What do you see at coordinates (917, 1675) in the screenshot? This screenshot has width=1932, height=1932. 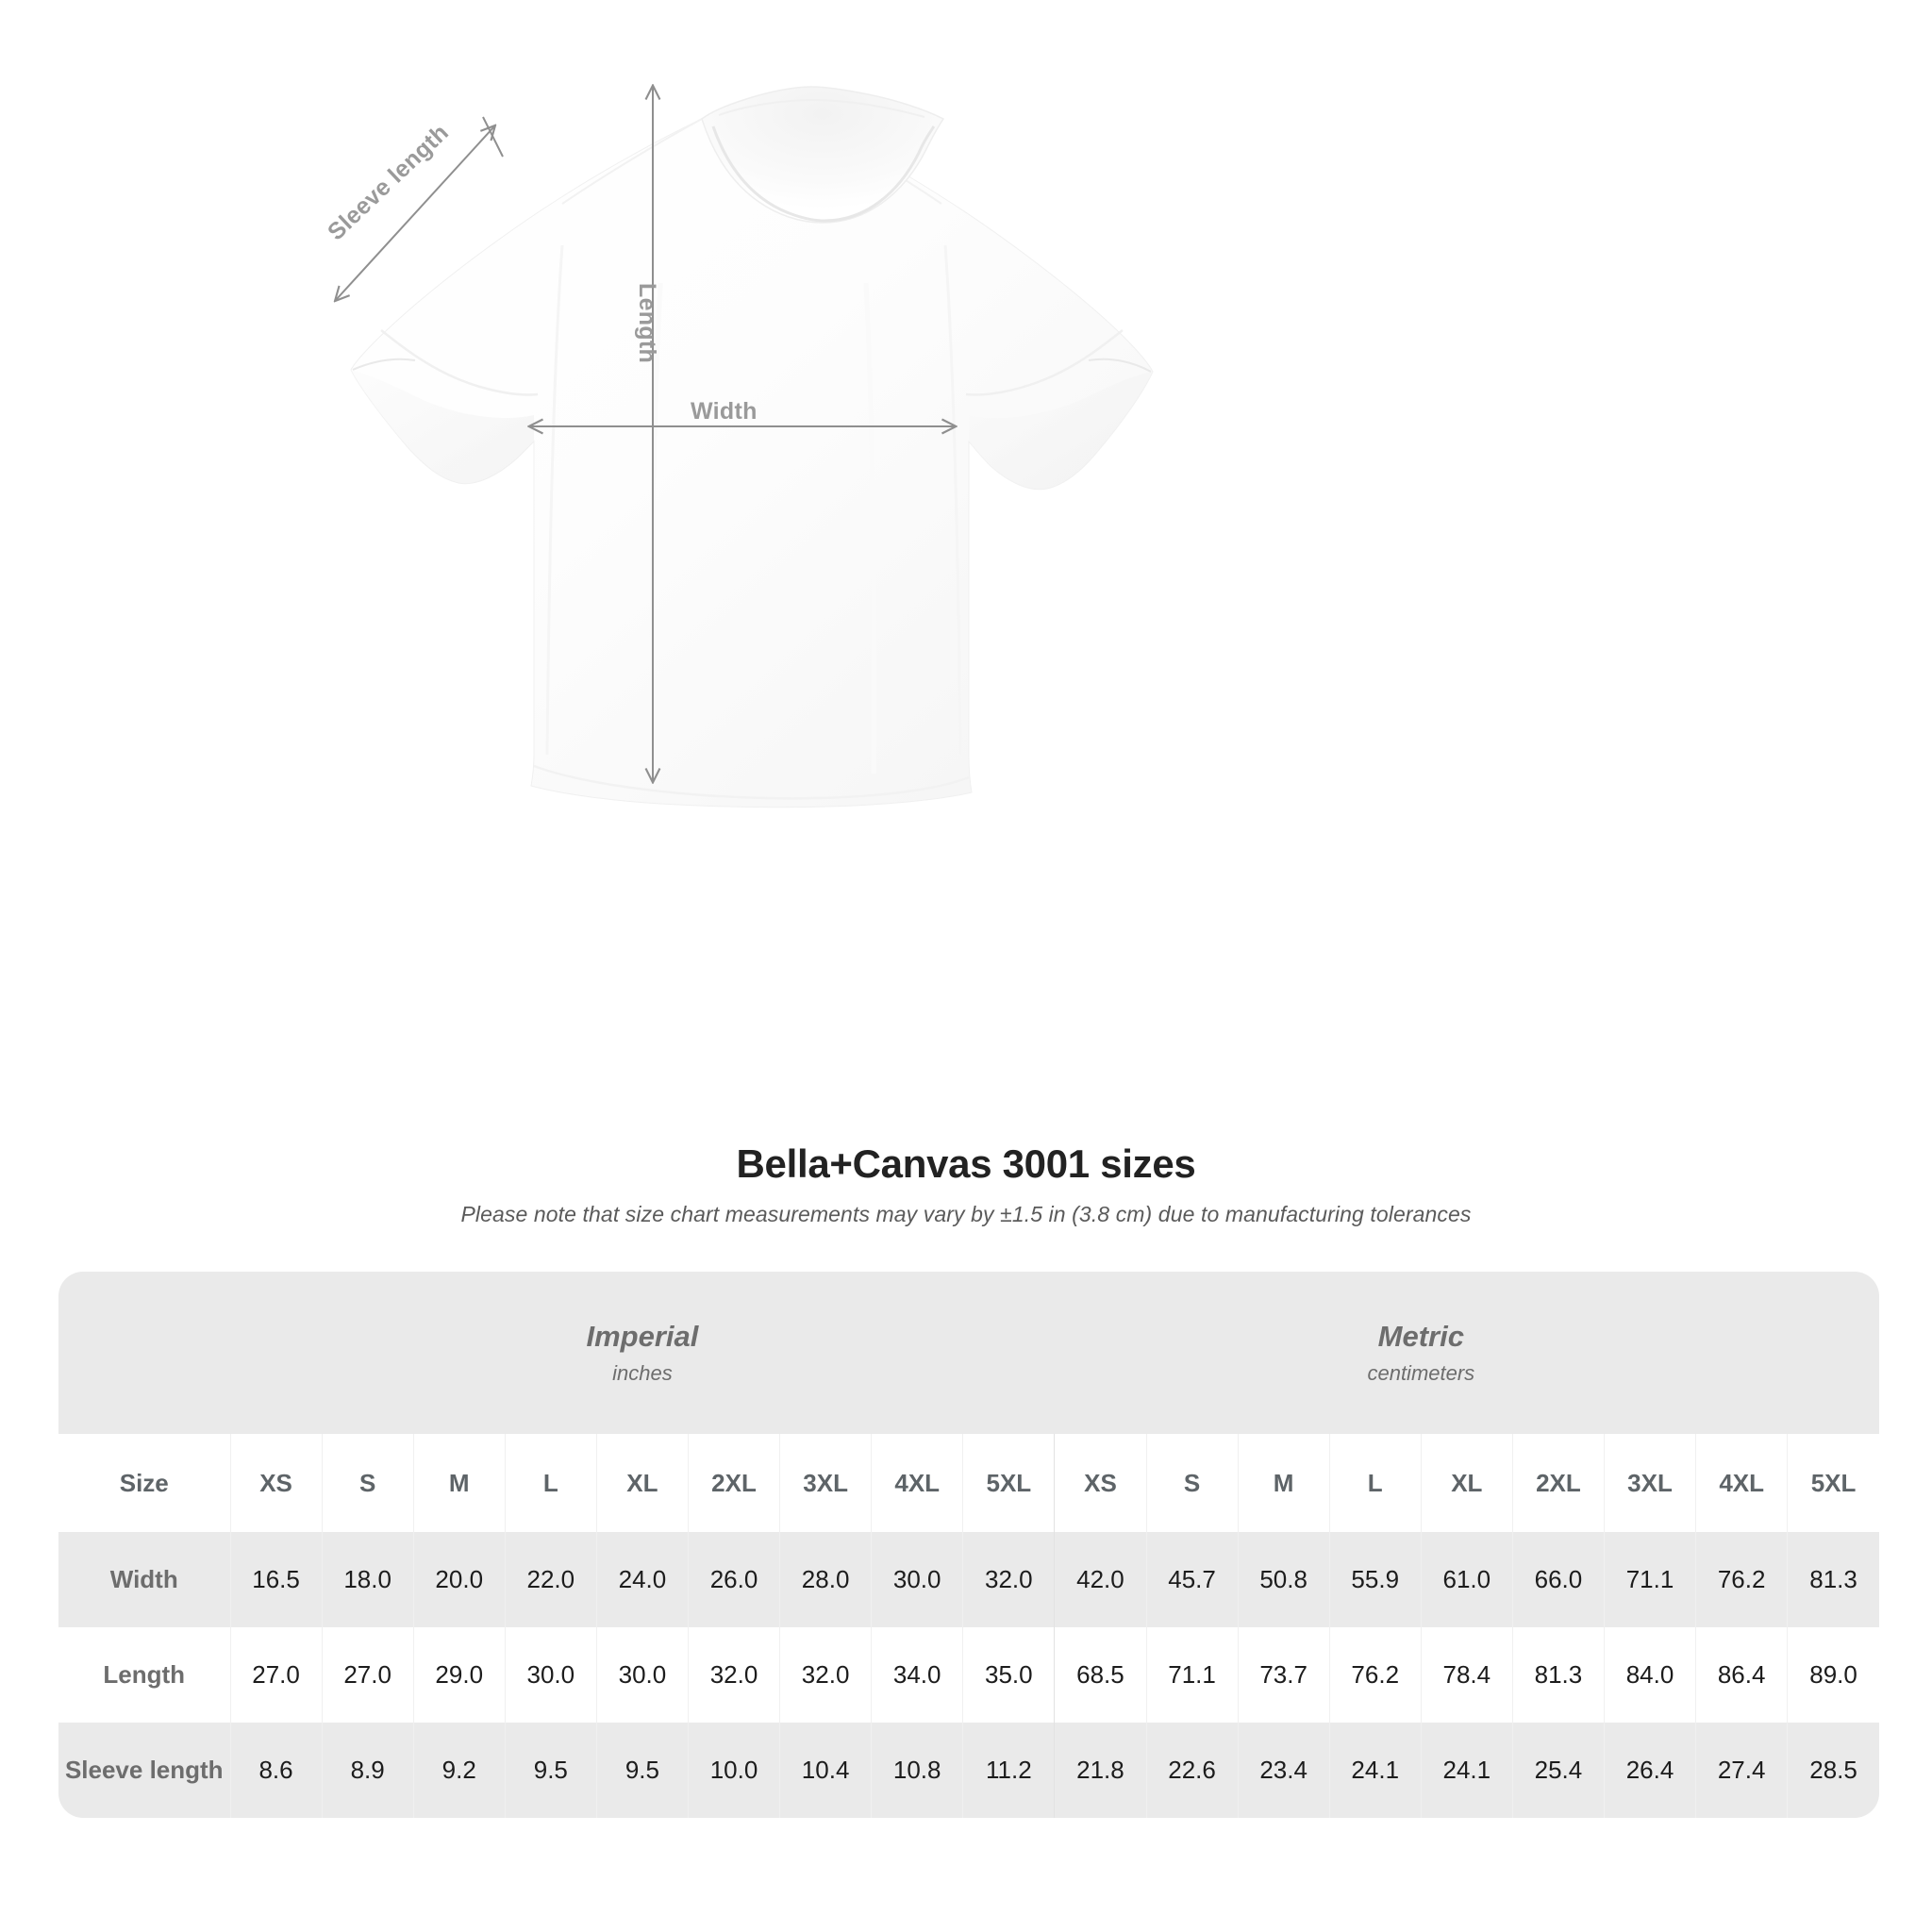 I see `cell-length-7: 34.0` at bounding box center [917, 1675].